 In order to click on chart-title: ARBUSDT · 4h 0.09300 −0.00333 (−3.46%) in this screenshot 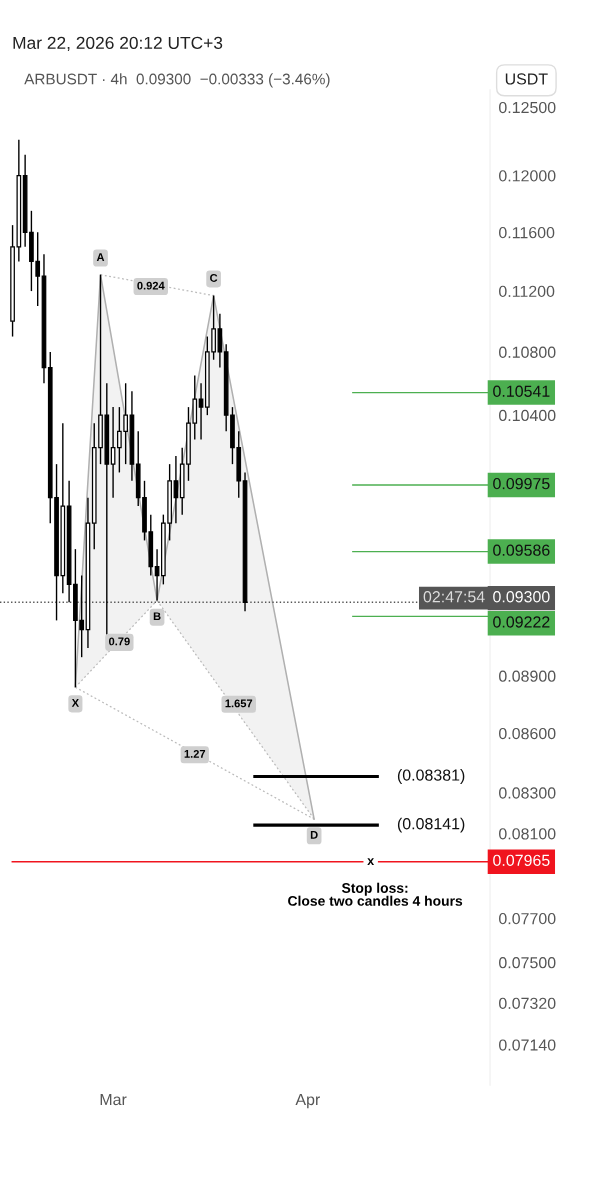, I will do `click(177, 80)`.